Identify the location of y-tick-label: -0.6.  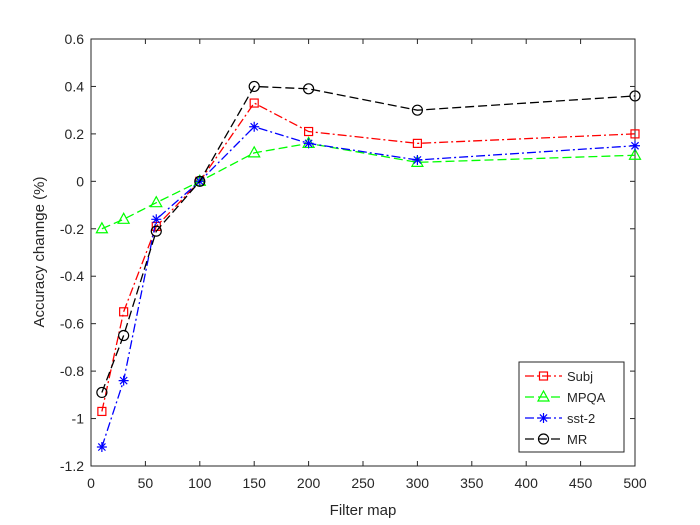
(72, 324).